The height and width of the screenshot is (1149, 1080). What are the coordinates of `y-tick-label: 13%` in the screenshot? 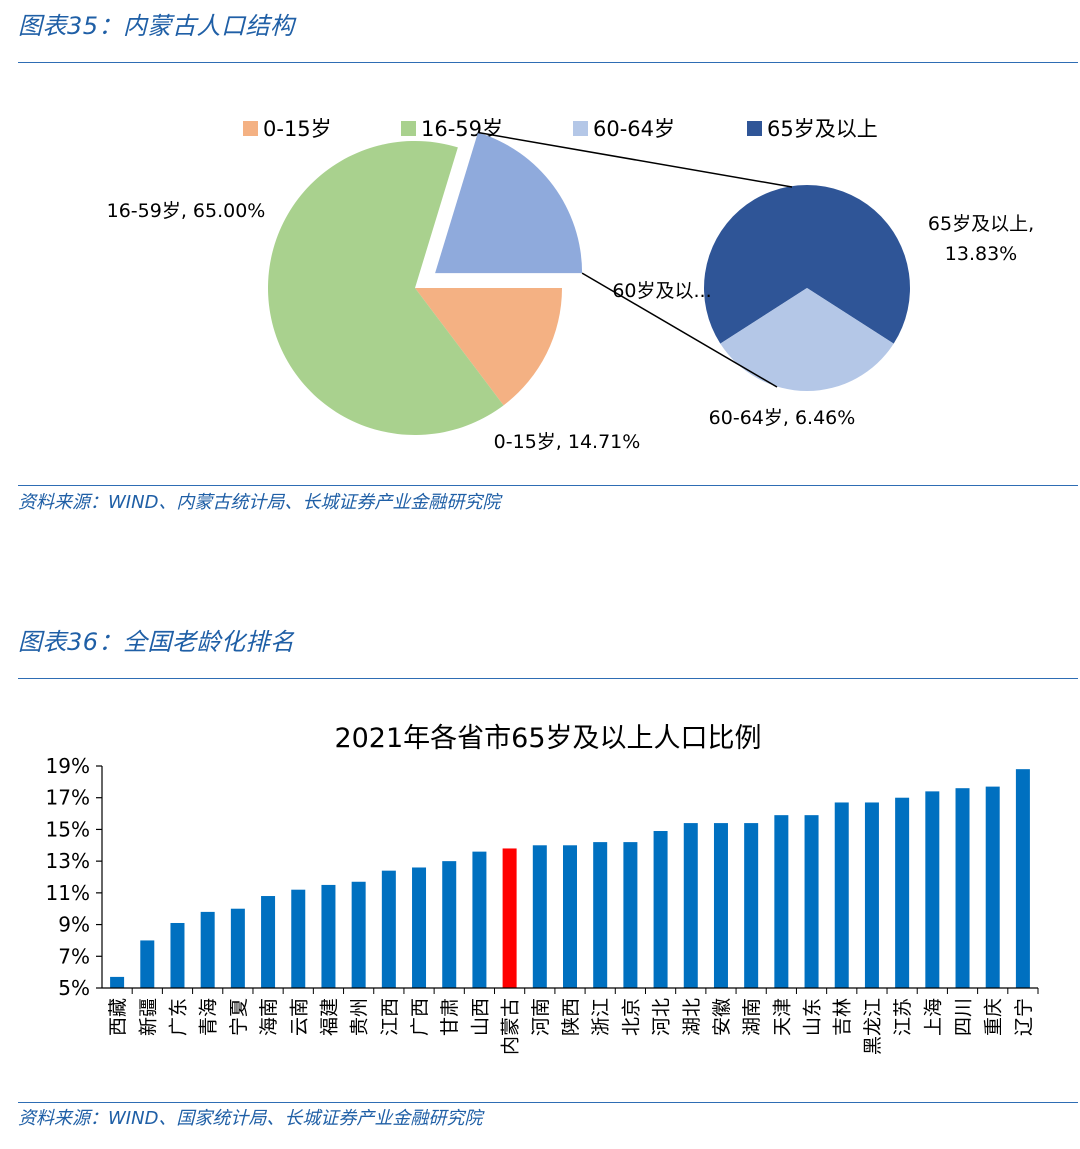 It's located at (68, 861).